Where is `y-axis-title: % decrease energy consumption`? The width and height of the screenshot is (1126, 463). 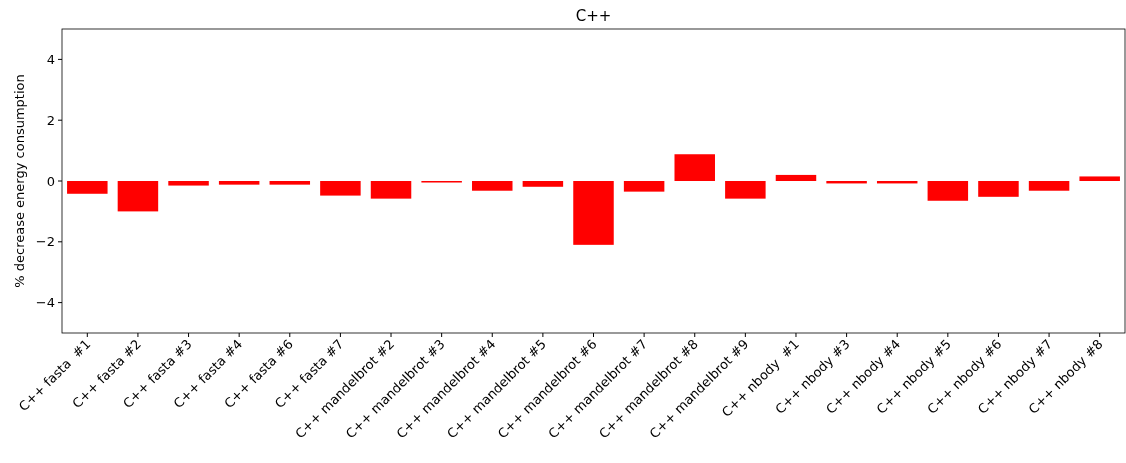 y-axis-title: % decrease energy consumption is located at coordinates (19, 181).